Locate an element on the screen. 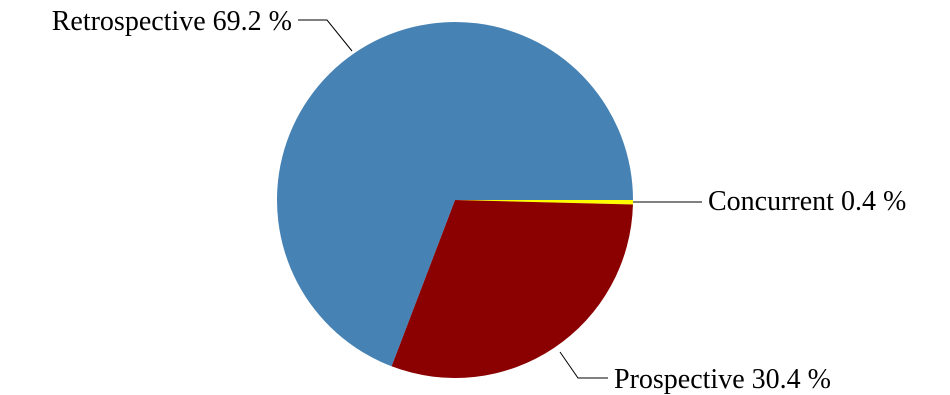  slice-label-prospective: Prospective 30.4 % is located at coordinates (722, 379).